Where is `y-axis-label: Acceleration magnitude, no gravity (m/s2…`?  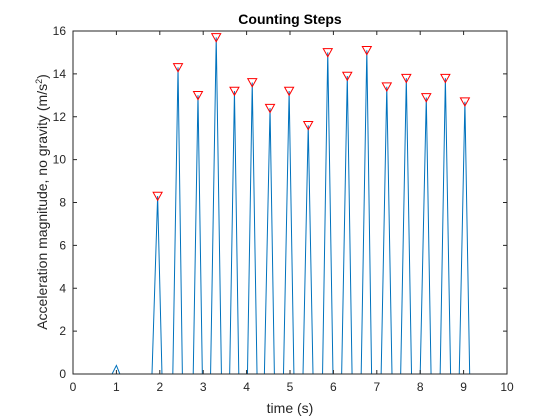 y-axis-label: Acceleration magnitude, no gravity (m/s2… is located at coordinates (42, 202).